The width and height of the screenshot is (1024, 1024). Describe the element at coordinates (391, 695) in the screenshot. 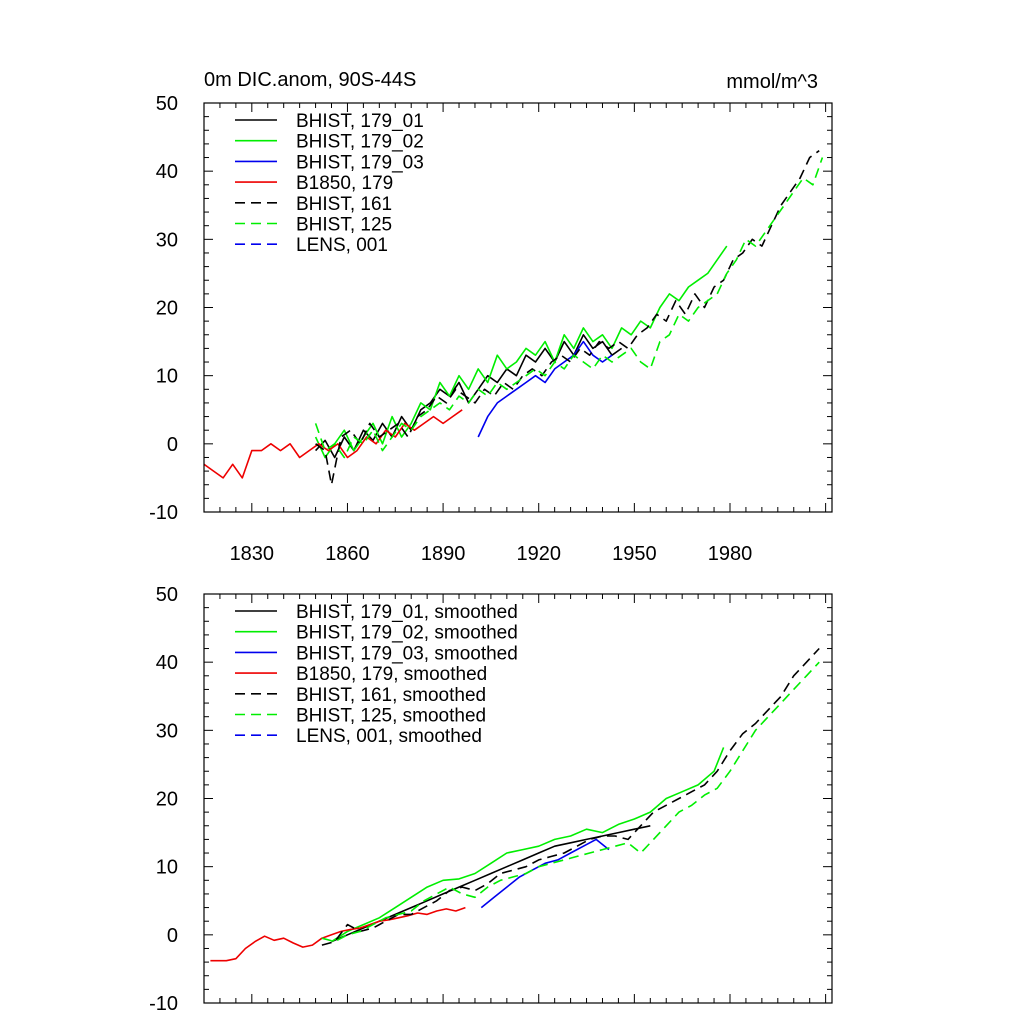

I see `bottom-legend-label-5: BHIST, 161, smoothed` at that location.